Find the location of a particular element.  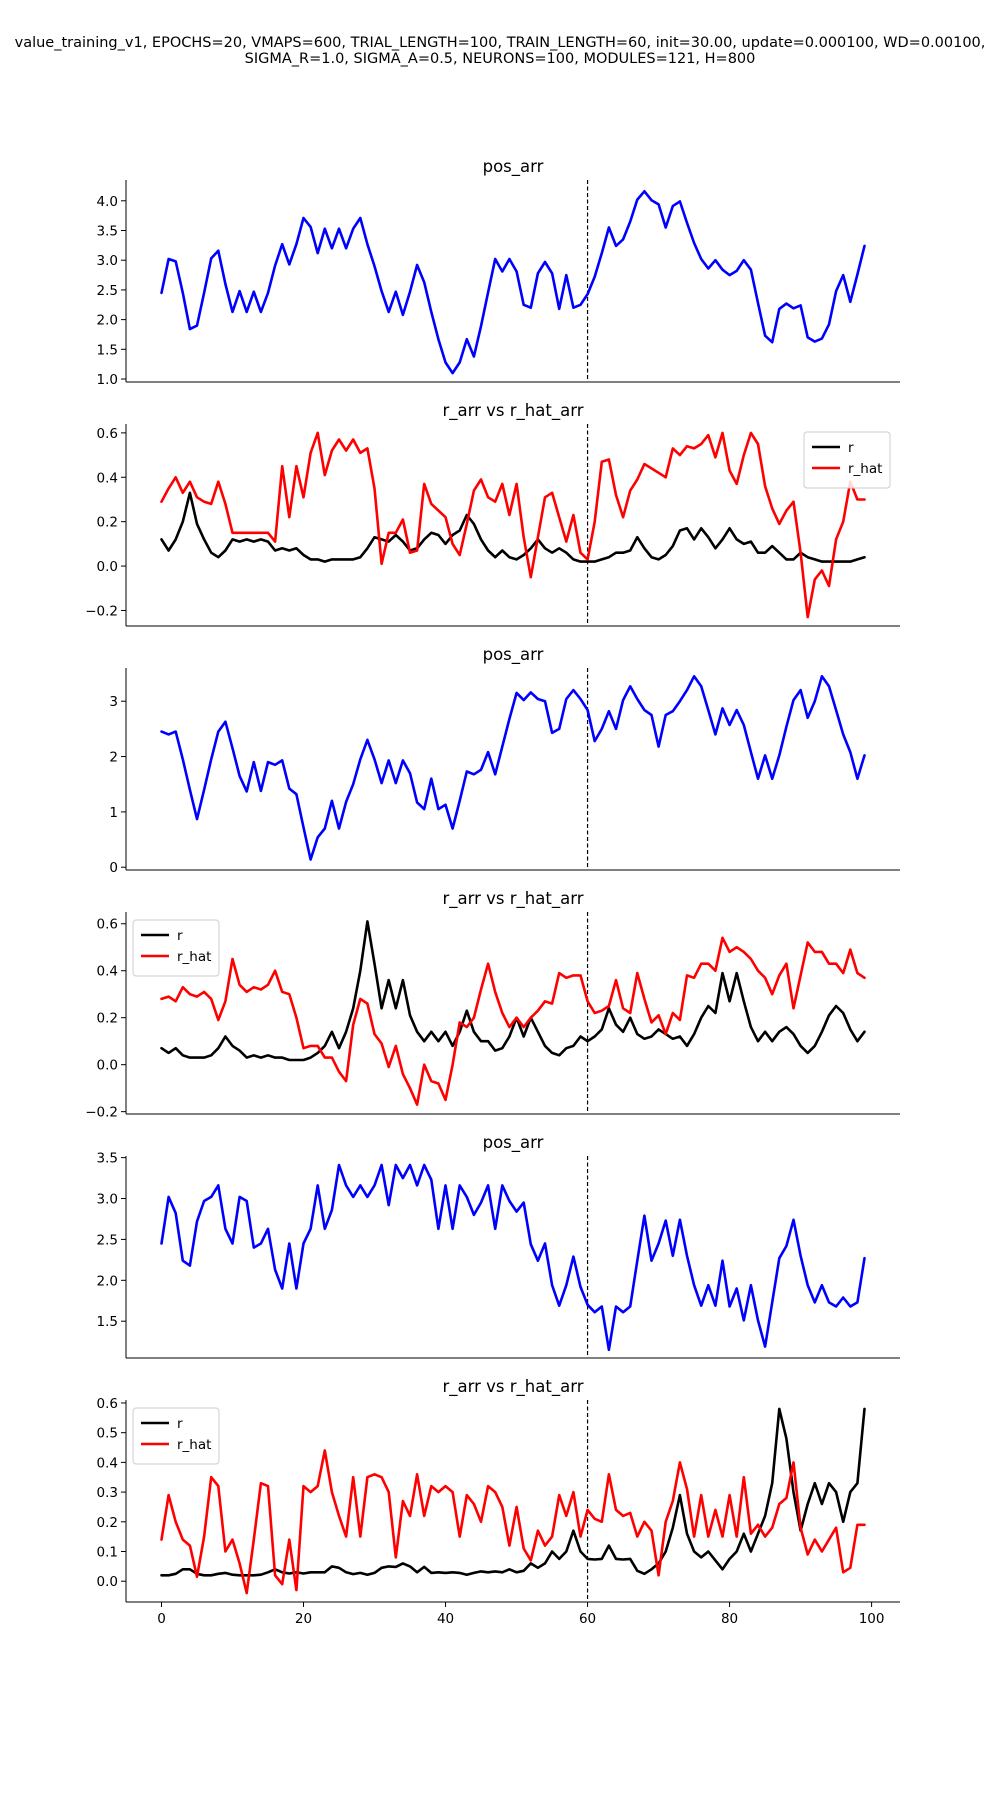

subplot-4: r_arr vs r_hat_arr −0.2 0.0 0.2 0.4 0.6 r r_hat is located at coordinates (492, 1005).